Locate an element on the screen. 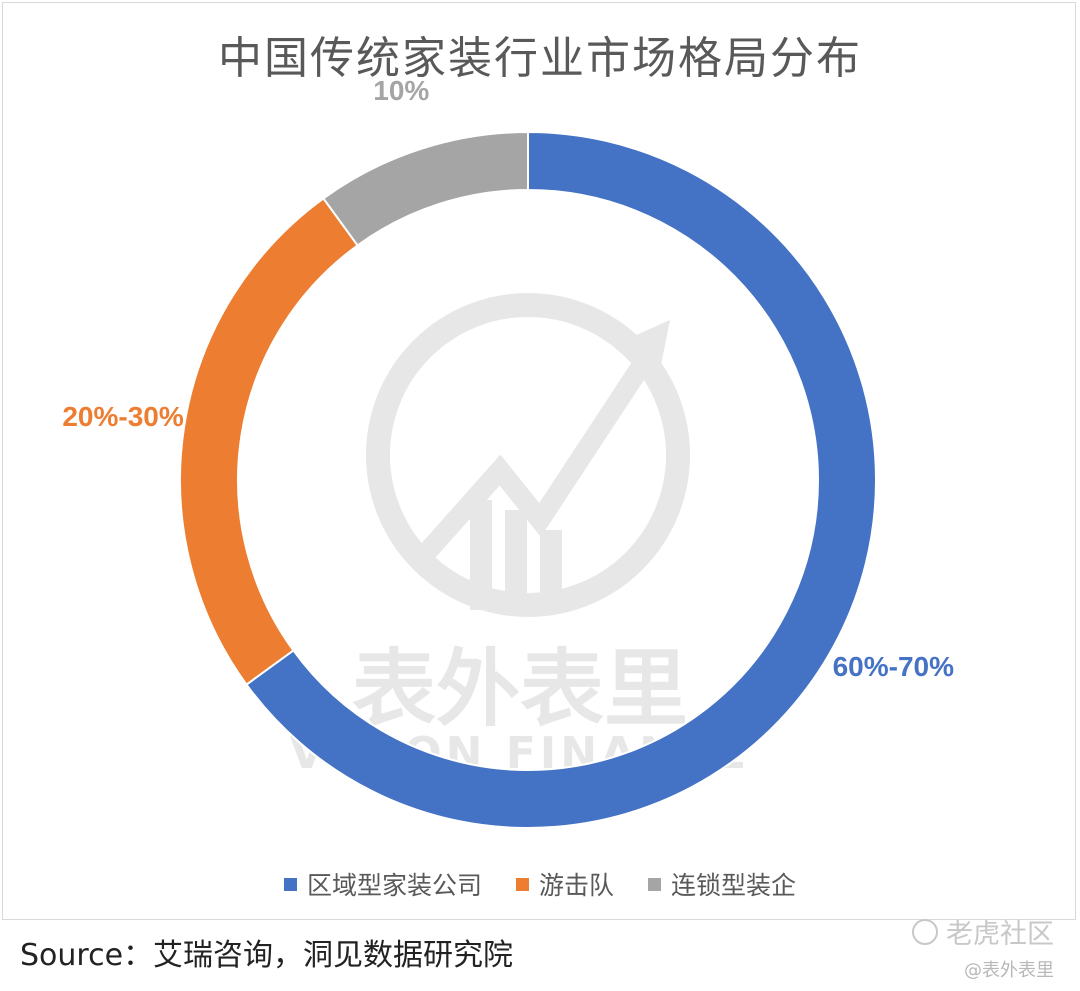  watermark-arrowhead is located at coordinates (647, 345).